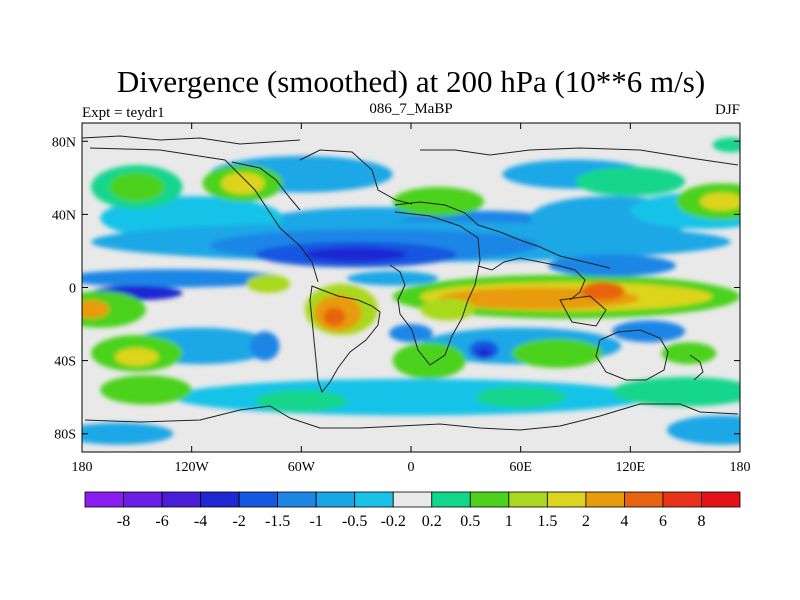  Describe the element at coordinates (412, 510) in the screenshot. I see `colorbar: -8 -6 -4 -2 -1.5 -1 -0.5 -0.2 0.2 0.5 1 1.5 2 4 6 8` at that location.